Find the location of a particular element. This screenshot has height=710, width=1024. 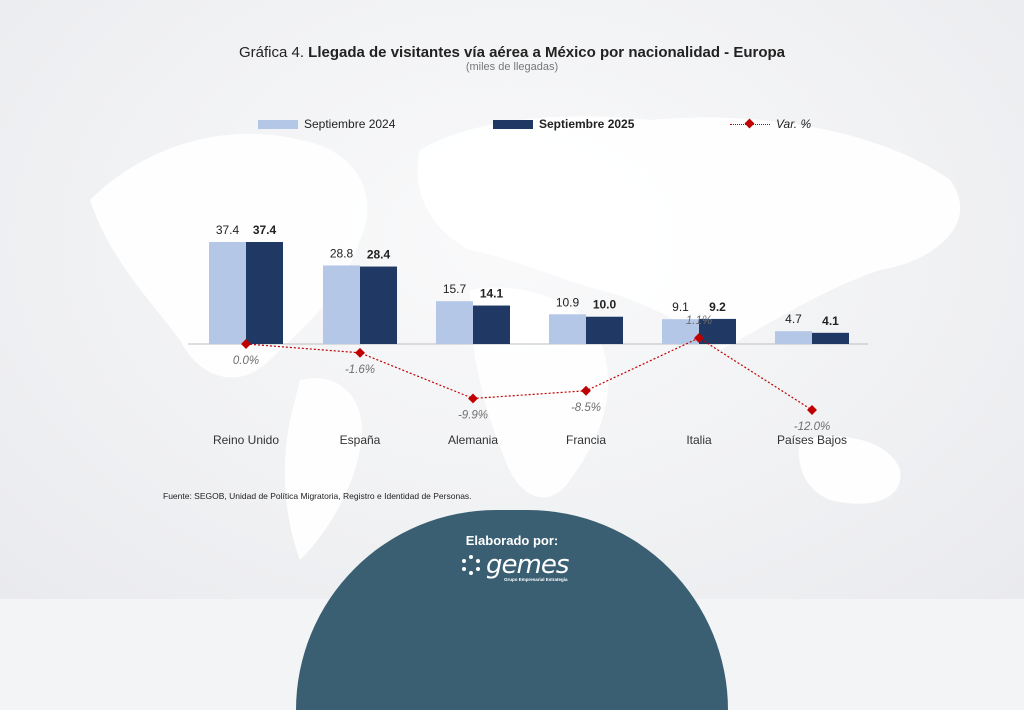

variation-line is located at coordinates (529, 374).